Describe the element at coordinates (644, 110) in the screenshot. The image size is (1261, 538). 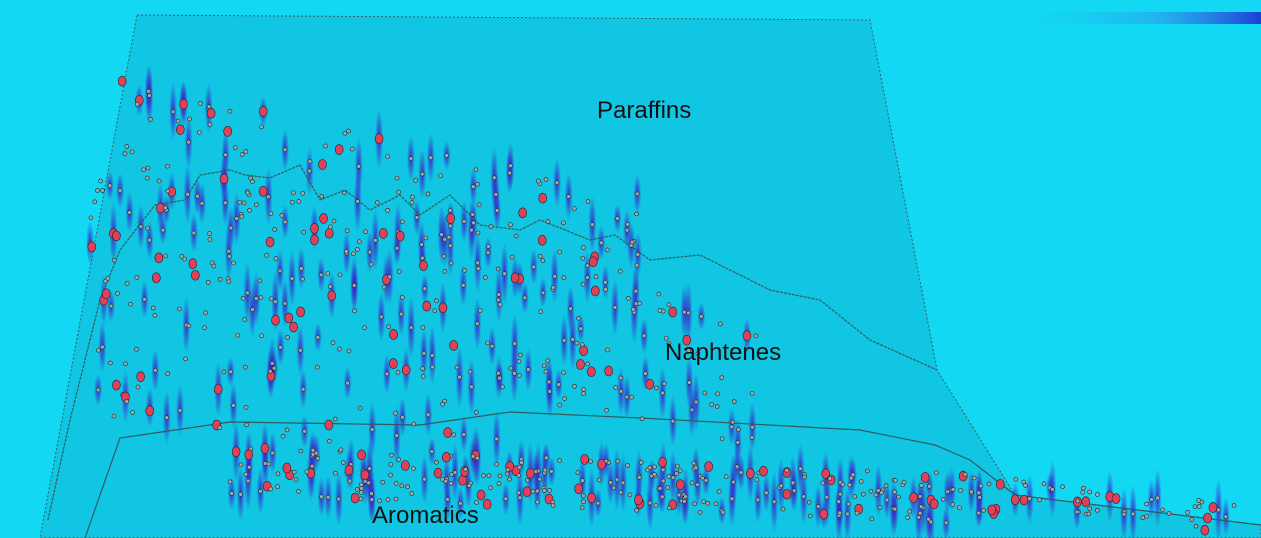
I see `paraffins-label: Paraffins` at that location.